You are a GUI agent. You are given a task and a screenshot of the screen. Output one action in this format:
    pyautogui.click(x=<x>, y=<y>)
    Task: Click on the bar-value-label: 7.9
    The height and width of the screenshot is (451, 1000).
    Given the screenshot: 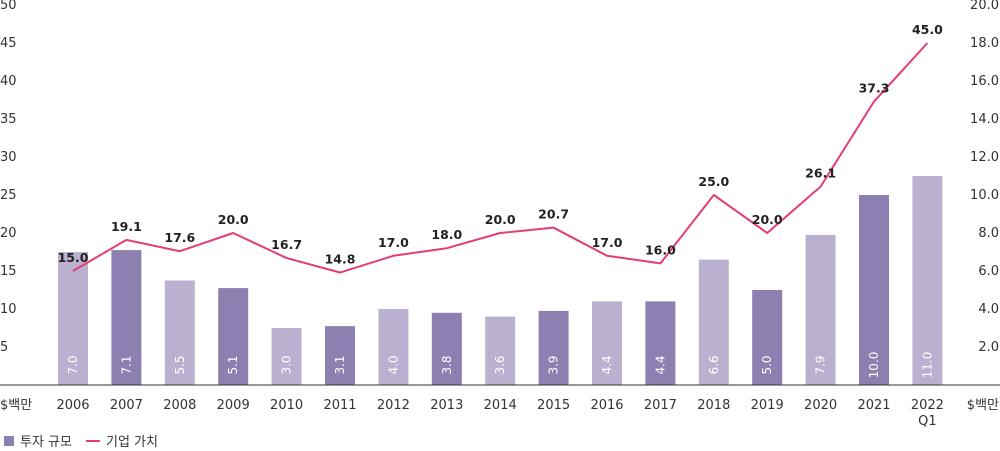 What is the action you would take?
    pyautogui.click(x=821, y=364)
    